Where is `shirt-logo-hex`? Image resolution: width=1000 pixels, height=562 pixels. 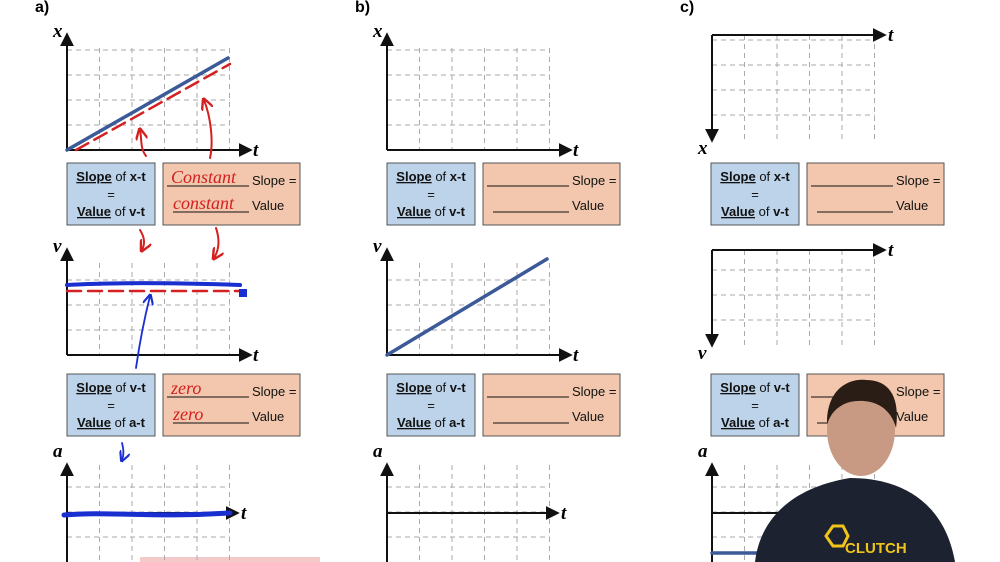 shirt-logo-hex is located at coordinates (837, 536).